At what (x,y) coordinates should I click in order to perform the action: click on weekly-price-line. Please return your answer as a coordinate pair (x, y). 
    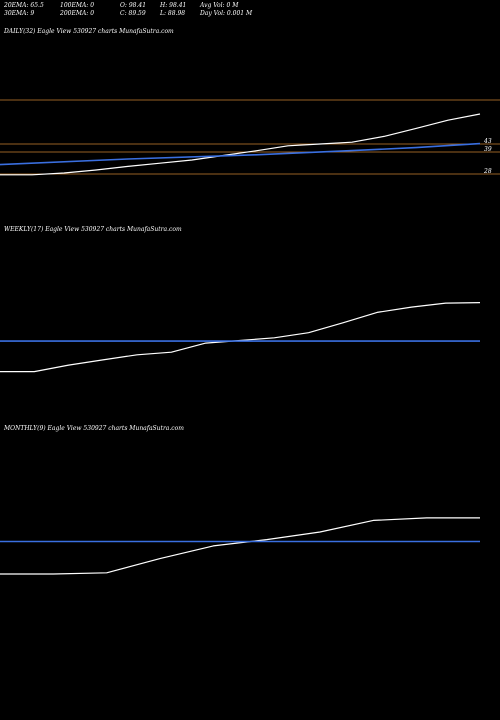
    Looking at the image, I should click on (240, 337).